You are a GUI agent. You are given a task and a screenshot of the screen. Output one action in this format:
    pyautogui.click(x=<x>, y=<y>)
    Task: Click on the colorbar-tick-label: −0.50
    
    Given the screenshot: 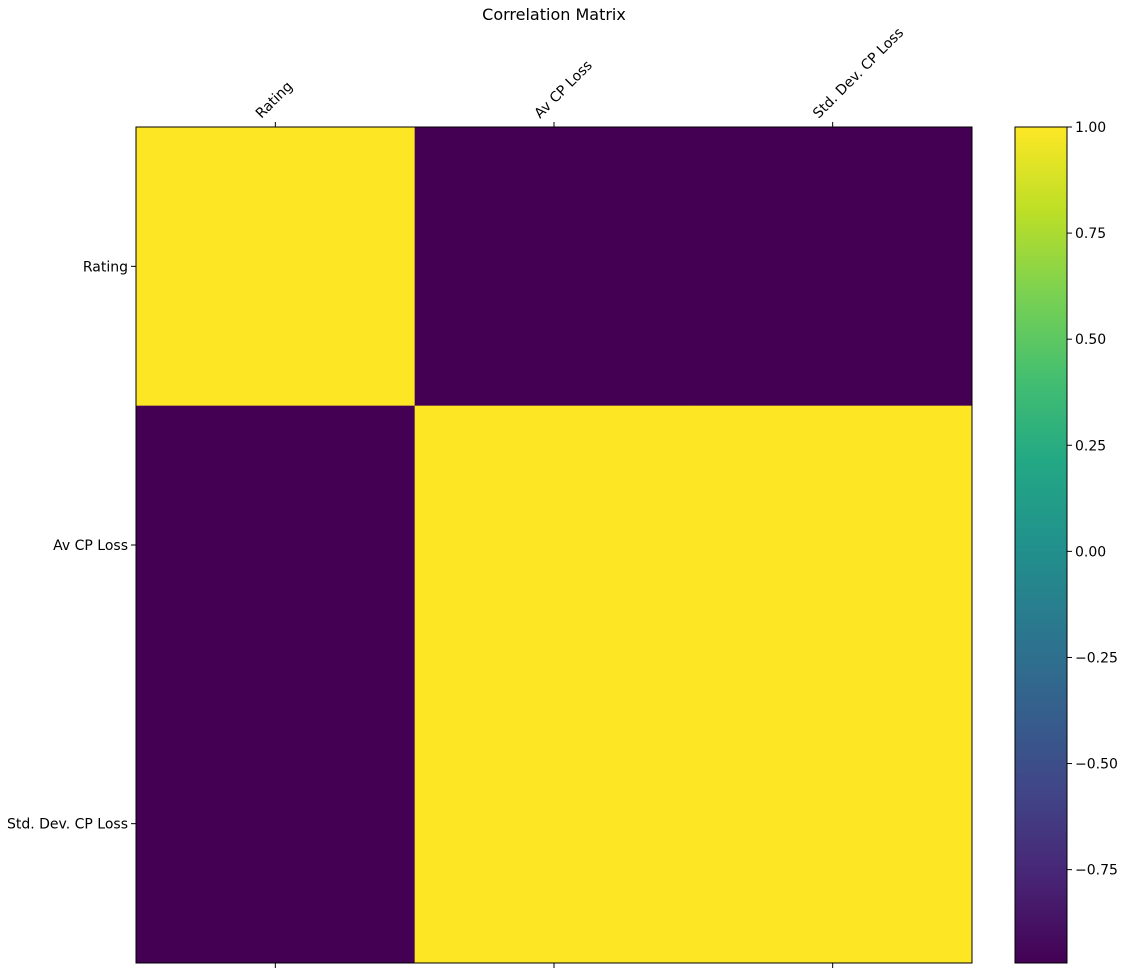 What is the action you would take?
    pyautogui.click(x=1096, y=765)
    